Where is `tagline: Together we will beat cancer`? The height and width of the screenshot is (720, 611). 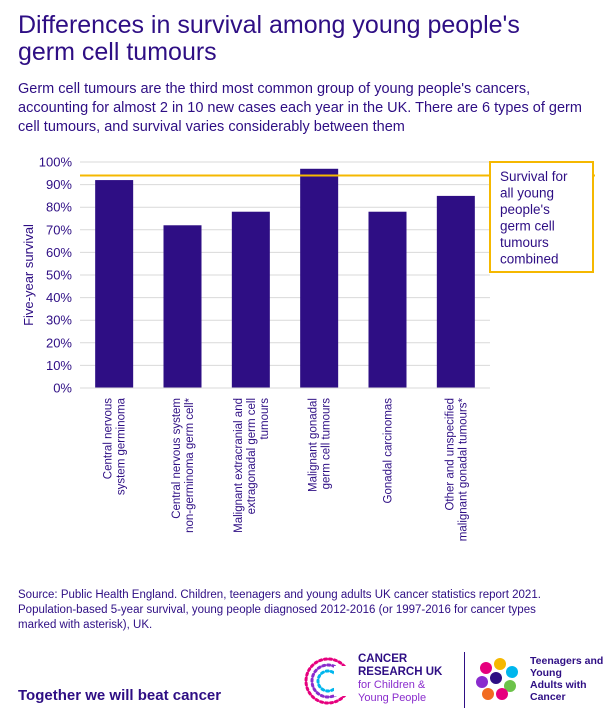
tagline: Together we will beat cancer is located at coordinates (120, 695).